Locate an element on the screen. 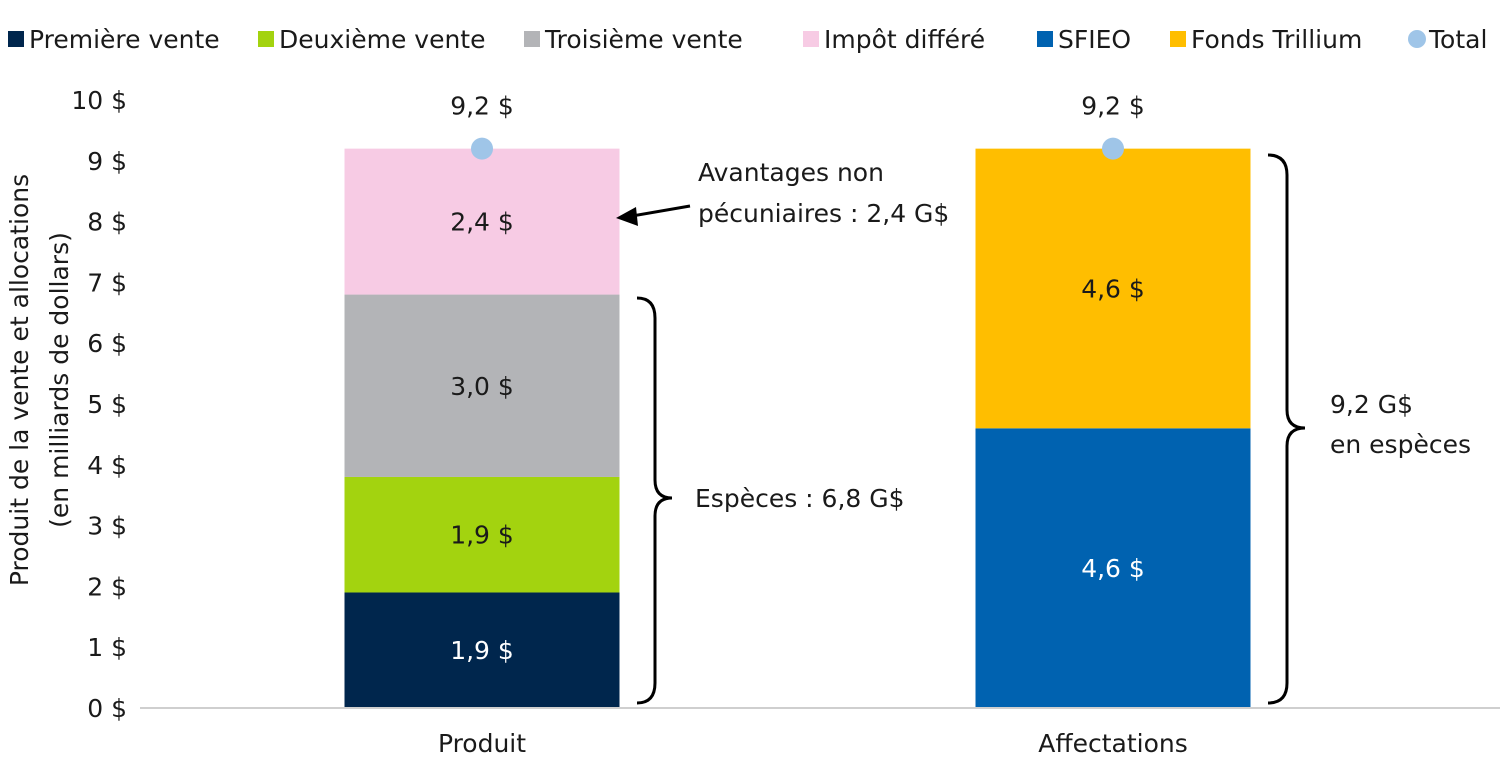  y-tick-label: 7 $ is located at coordinates (107, 282).